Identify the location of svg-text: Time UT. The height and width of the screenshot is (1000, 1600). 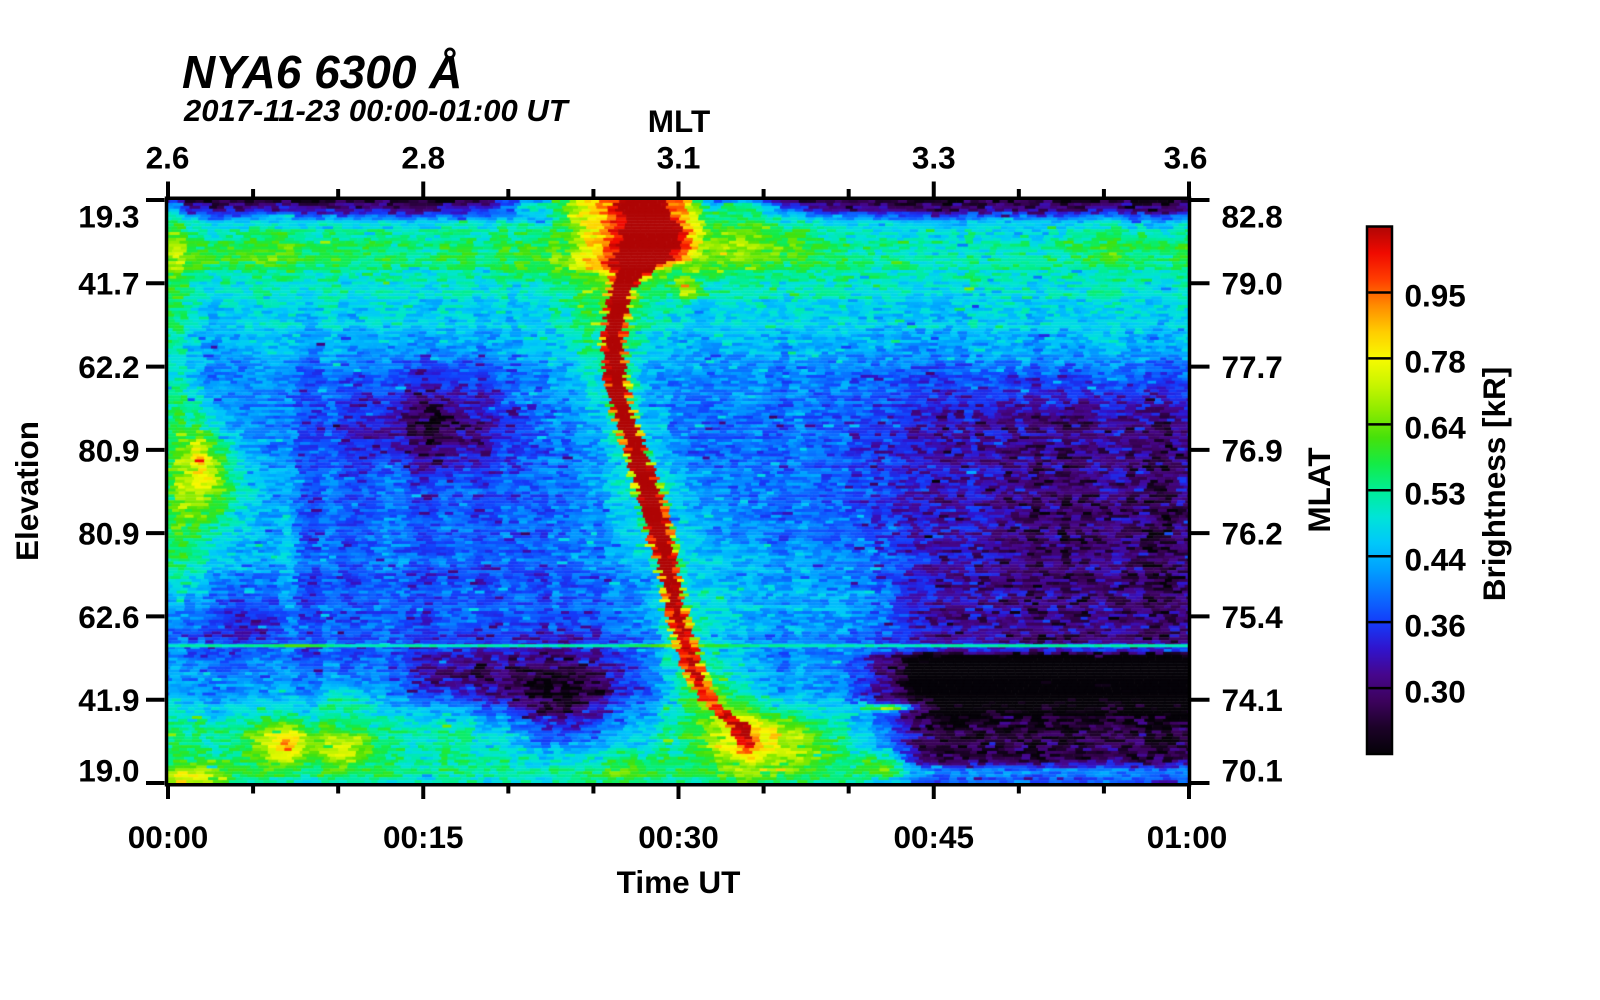
(679, 882).